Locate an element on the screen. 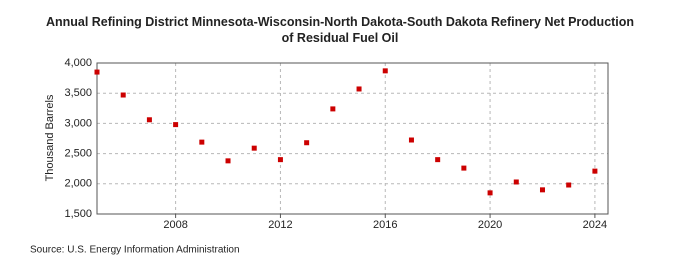 This screenshot has width=675, height=275. y-tick-label: 2,500 is located at coordinates (78, 154).